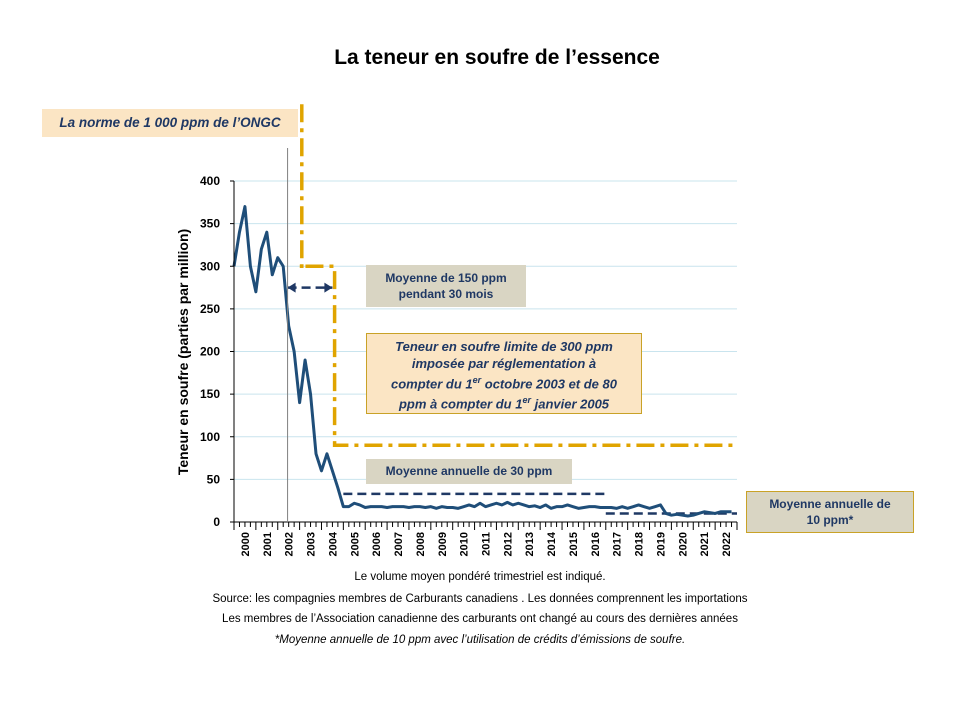 This screenshot has height=720, width=960. What do you see at coordinates (210, 437) in the screenshot?
I see `y-tick-label: 100` at bounding box center [210, 437].